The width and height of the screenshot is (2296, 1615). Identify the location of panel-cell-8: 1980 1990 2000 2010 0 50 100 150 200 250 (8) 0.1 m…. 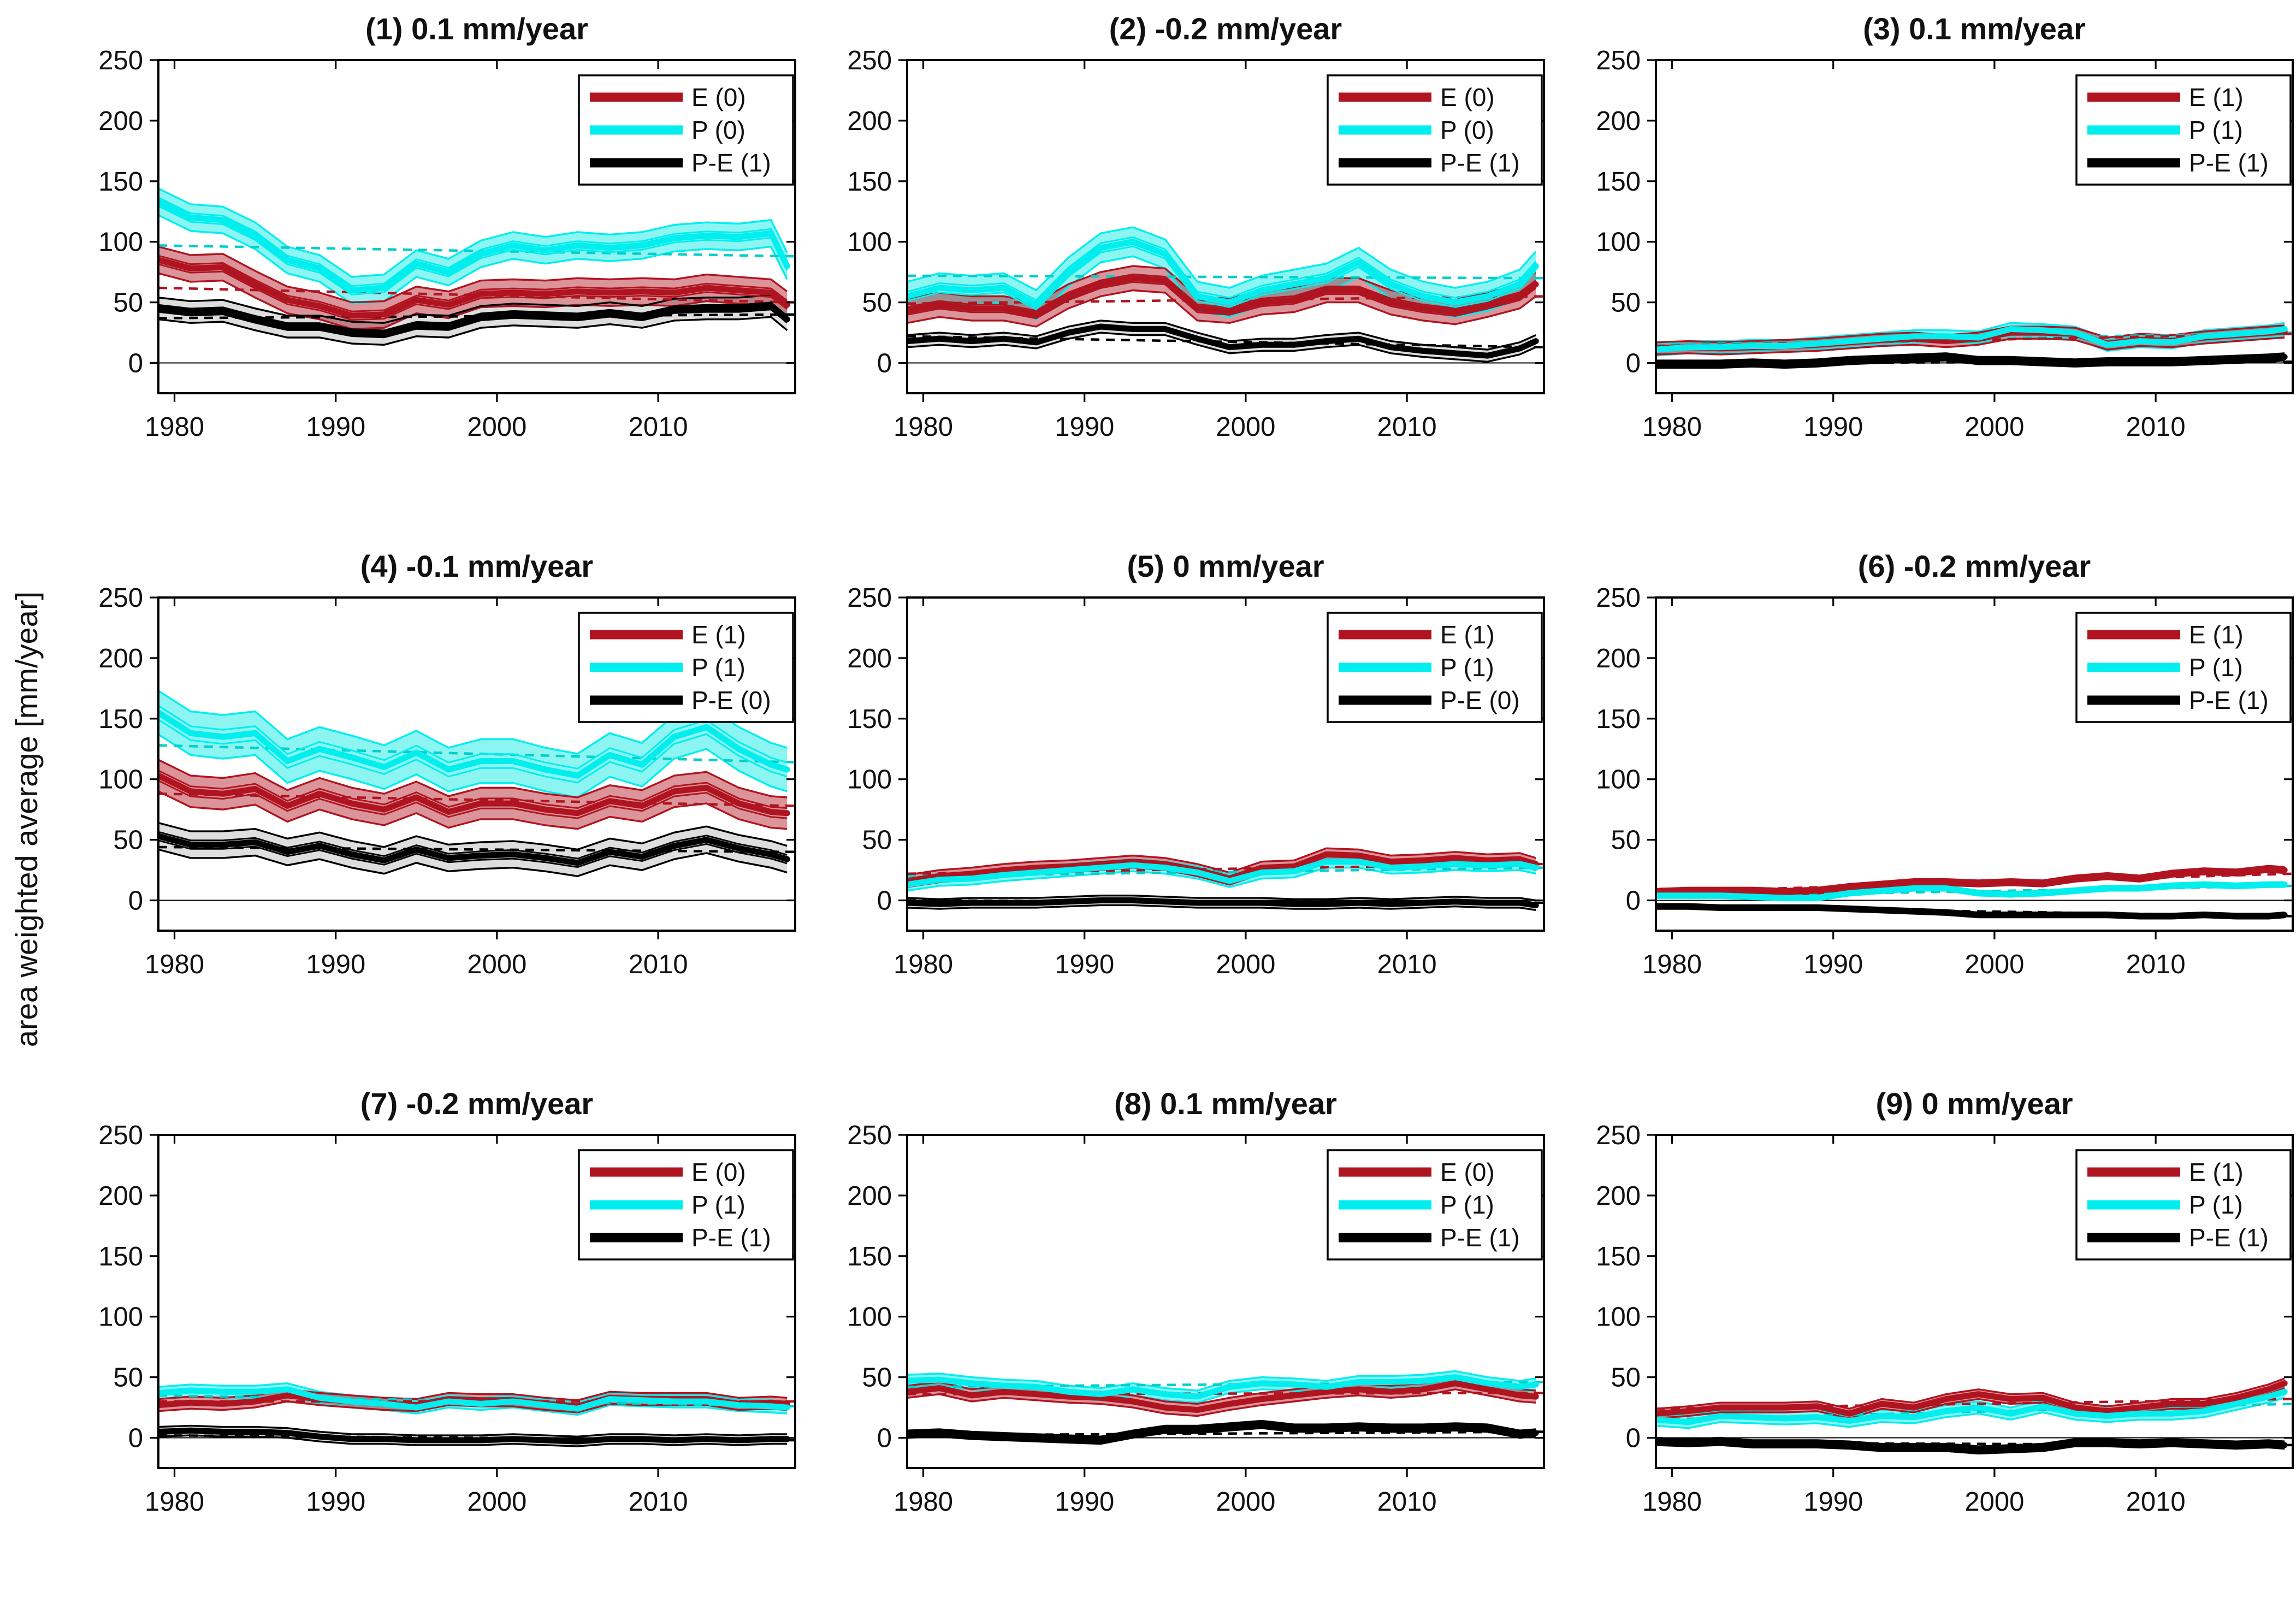
(1172, 1343).